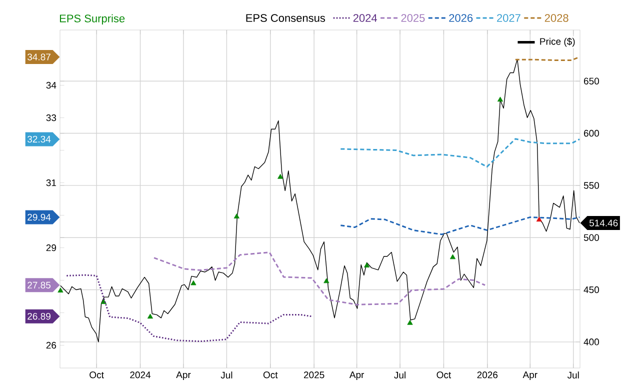 The height and width of the screenshot is (382, 640). Describe the element at coordinates (591, 185) in the screenshot. I see `y2-tick-label: 550` at that location.